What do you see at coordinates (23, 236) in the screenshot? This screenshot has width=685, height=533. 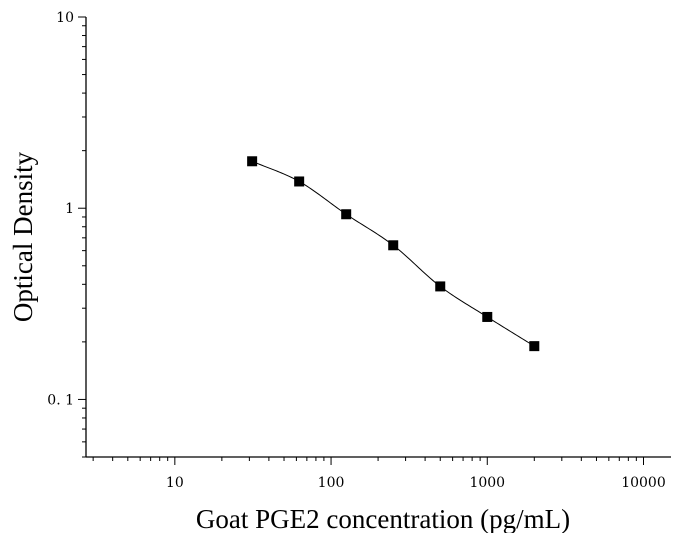 I see `y-axis-title: Optical Density` at bounding box center [23, 236].